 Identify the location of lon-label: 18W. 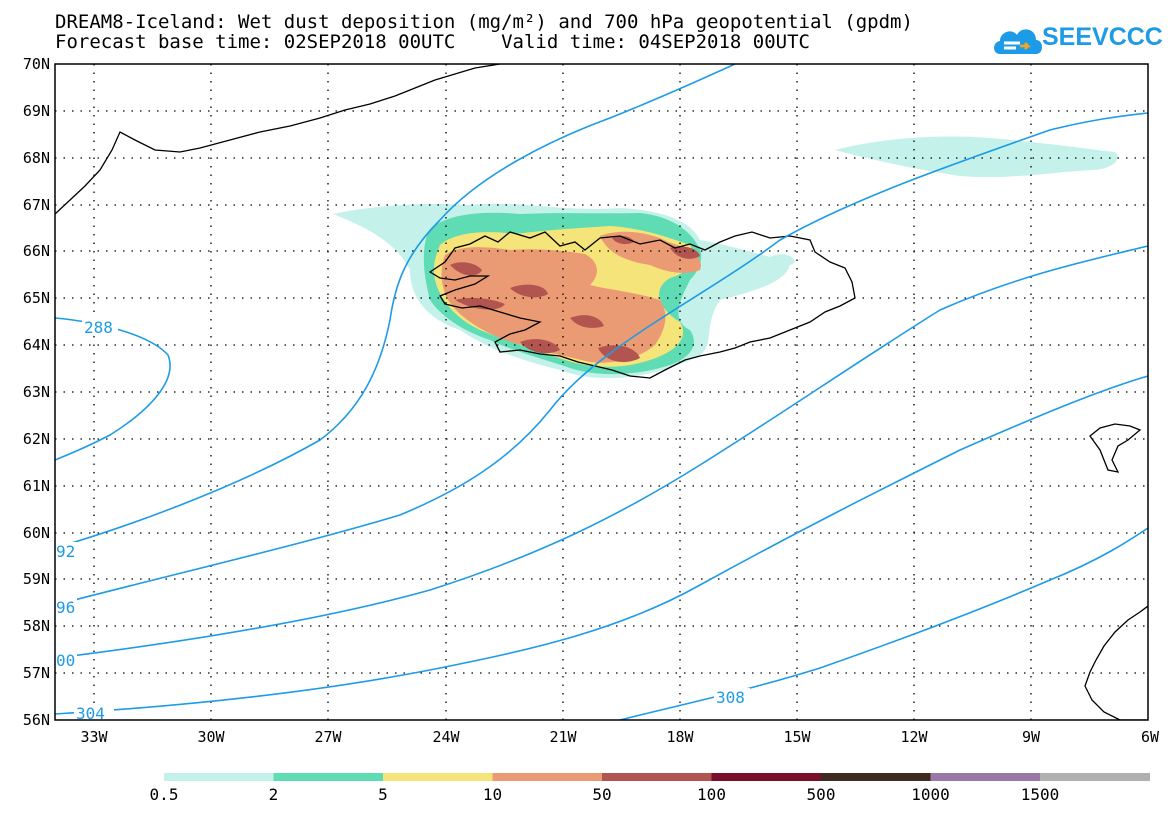
(680, 737).